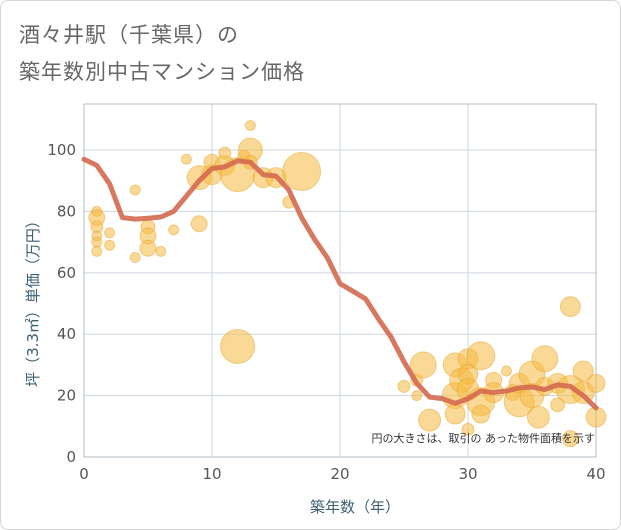 This screenshot has width=621, height=530. Describe the element at coordinates (66, 211) in the screenshot. I see `y-tick-label: 80` at that location.